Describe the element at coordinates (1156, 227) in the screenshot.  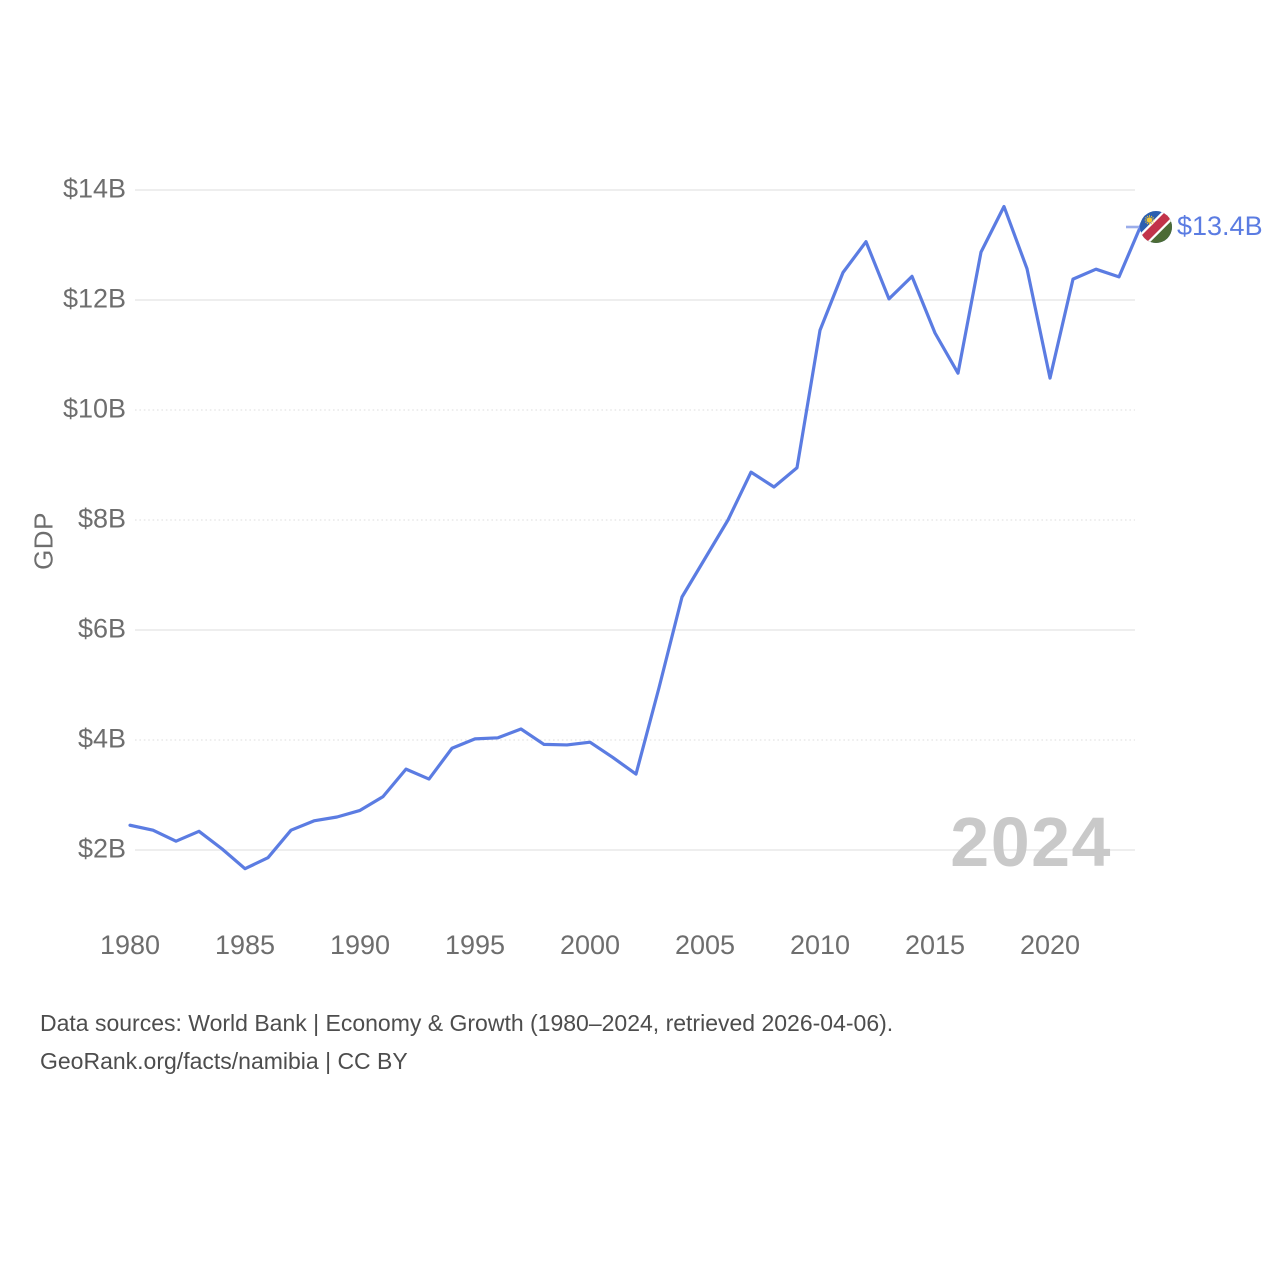
I see `namibia-flag-icon` at that location.